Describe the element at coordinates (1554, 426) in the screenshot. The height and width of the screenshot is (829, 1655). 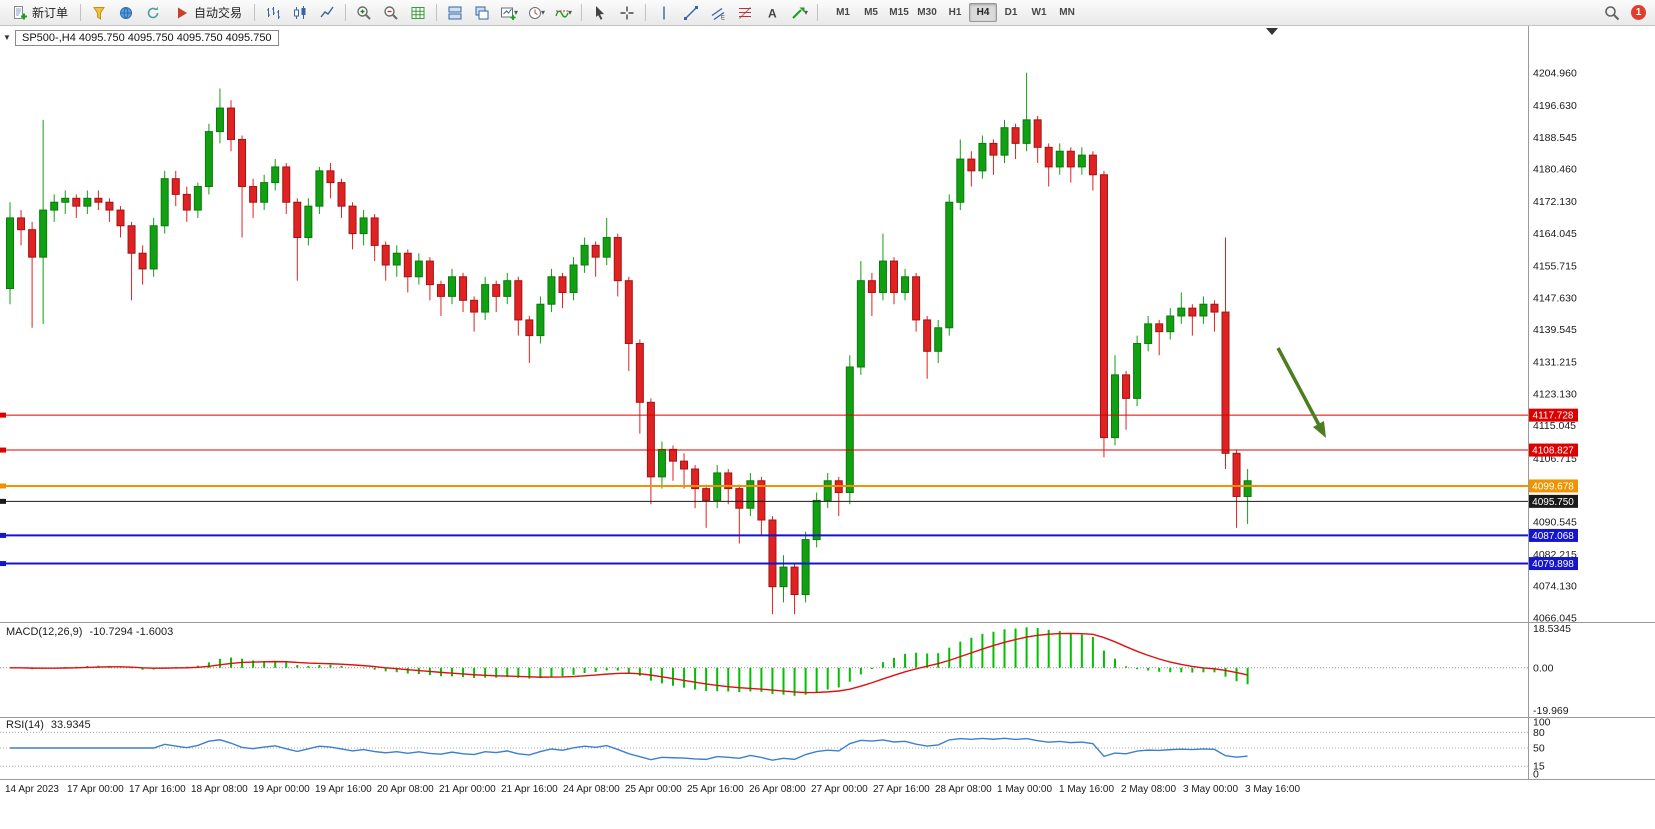
I see `price-axis-label: 4115.045` at that location.